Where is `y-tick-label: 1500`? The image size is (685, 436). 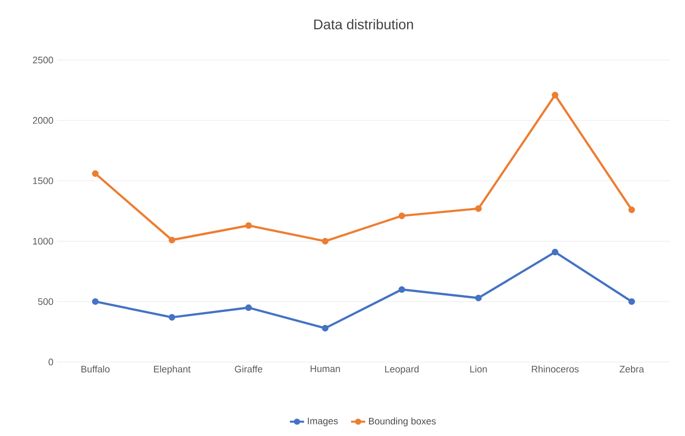
y-tick-label: 1500 is located at coordinates (43, 180).